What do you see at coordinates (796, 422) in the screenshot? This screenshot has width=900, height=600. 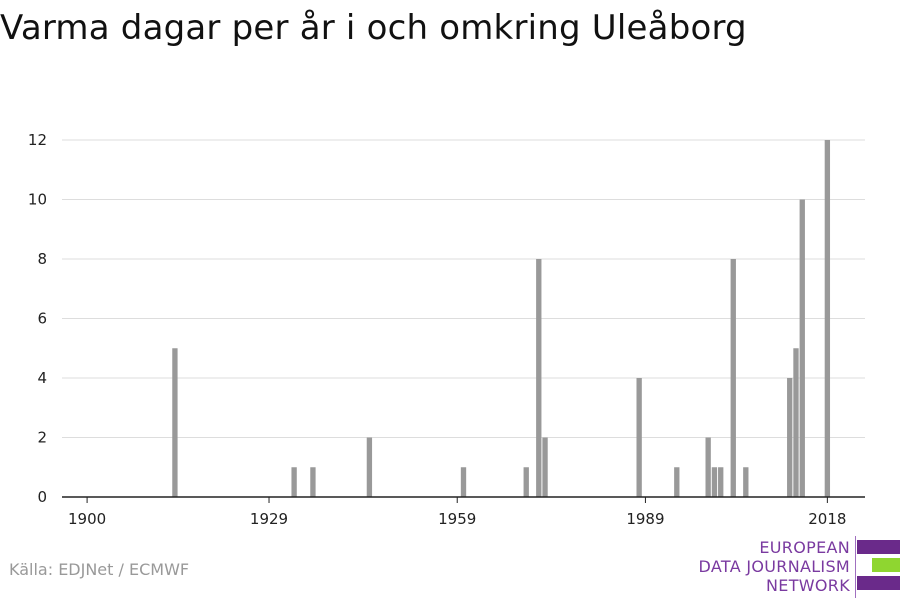 I see `bar-2013` at bounding box center [796, 422].